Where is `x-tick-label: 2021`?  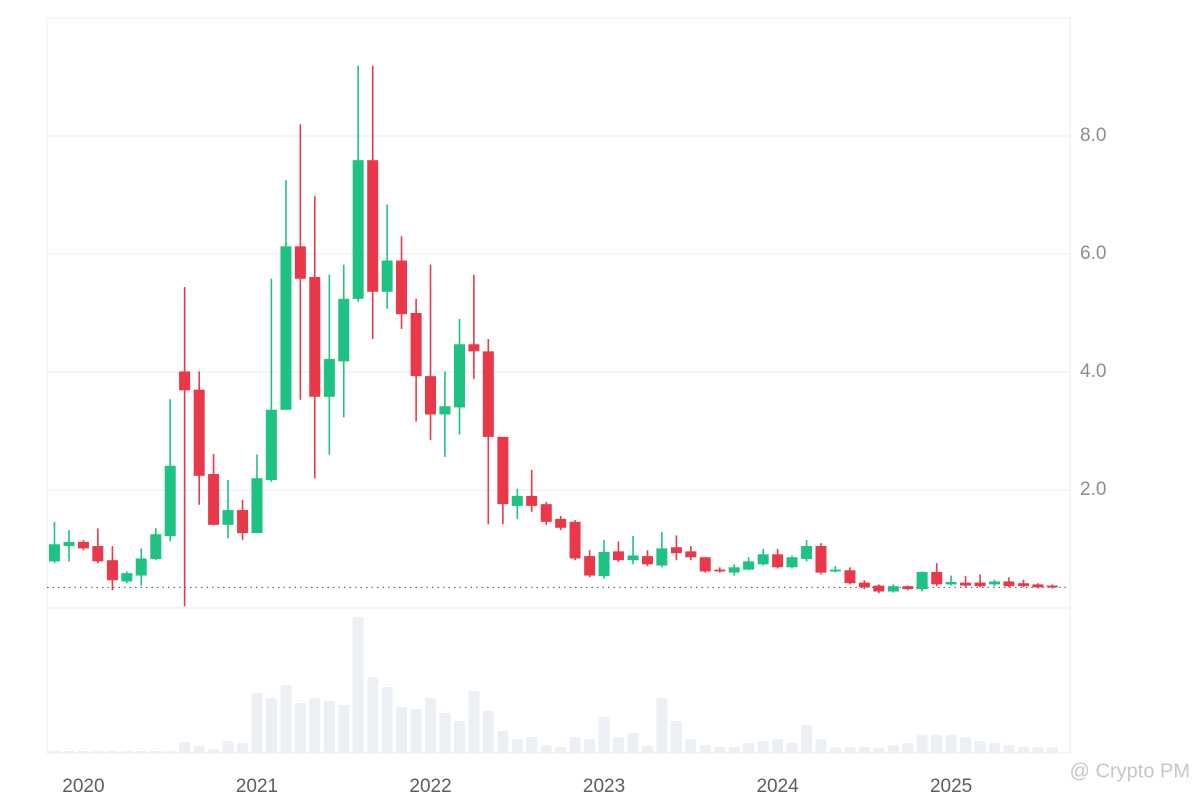
x-tick-label: 2021 is located at coordinates (257, 786).